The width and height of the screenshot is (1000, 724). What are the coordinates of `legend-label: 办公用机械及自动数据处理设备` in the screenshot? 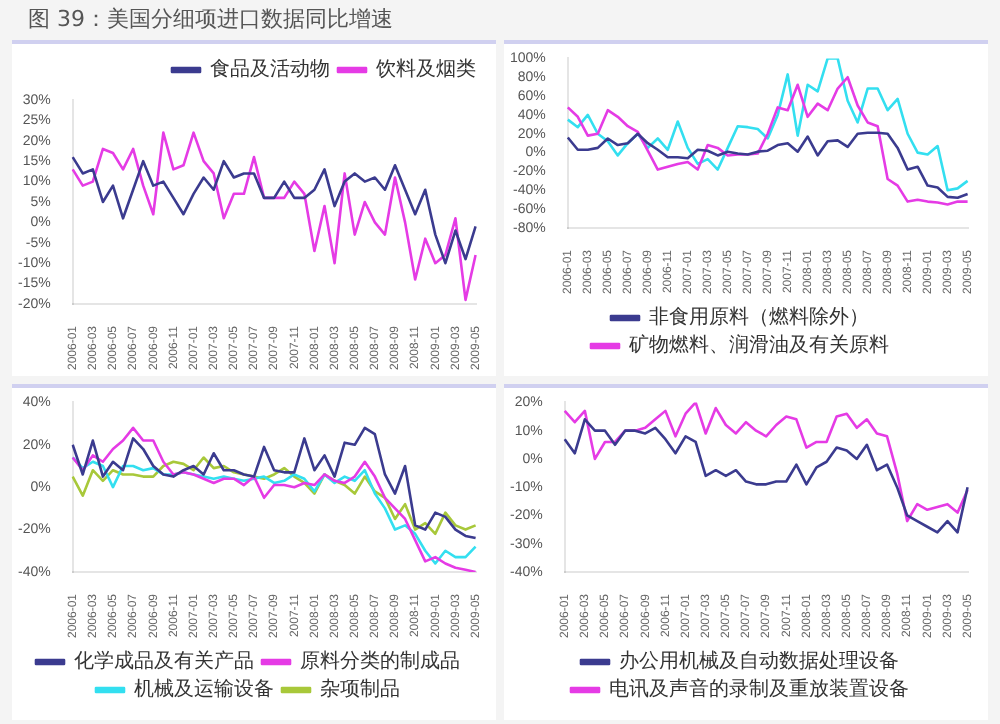 It's located at (759, 661).